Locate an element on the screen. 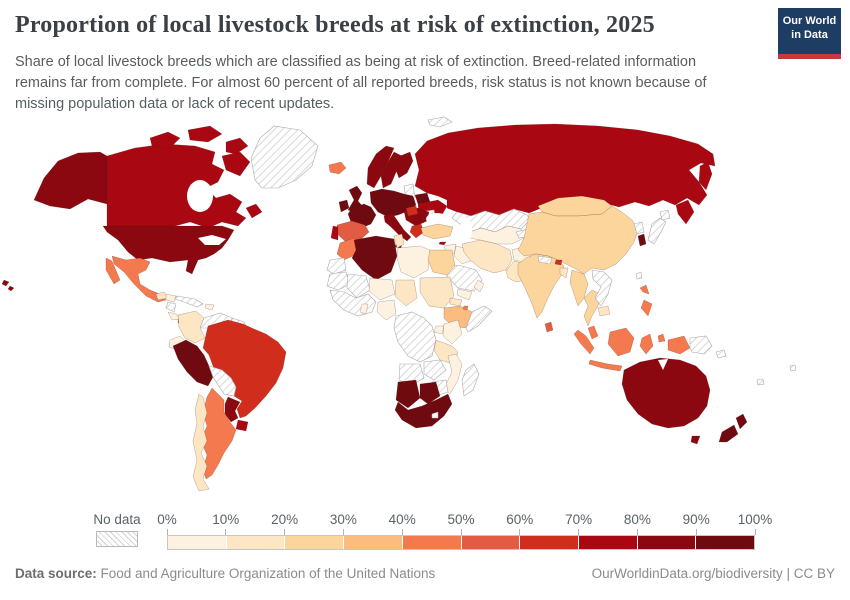 This screenshot has height=600, width=850. country-ireland is located at coordinates (344, 206).